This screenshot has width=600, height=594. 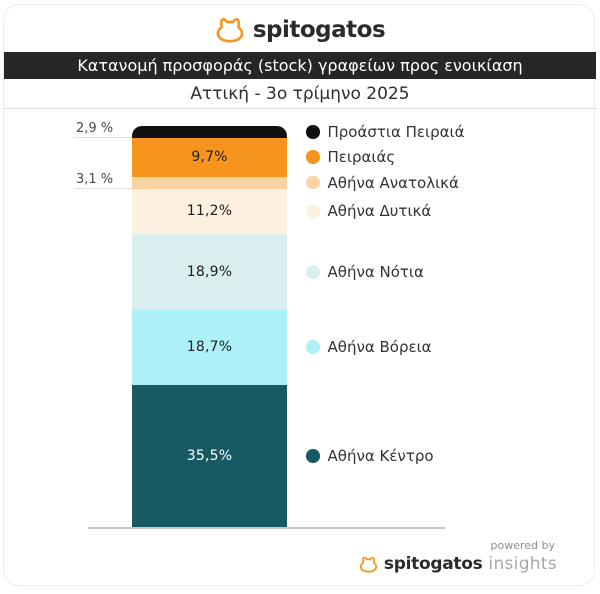 I want to click on legend-label: Αθήνα Ανατολικά, so click(x=393, y=182).